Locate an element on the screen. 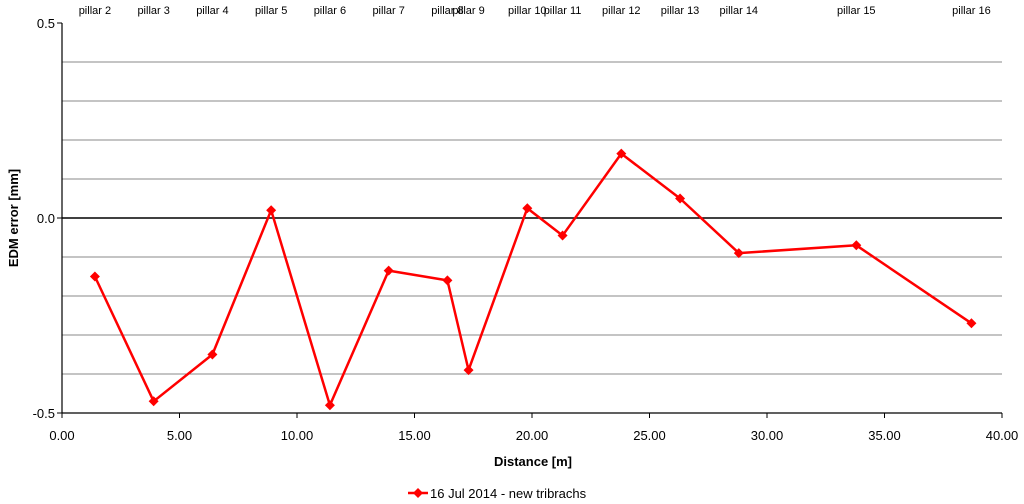 This screenshot has width=1024, height=504. legend-marker is located at coordinates (418, 493).